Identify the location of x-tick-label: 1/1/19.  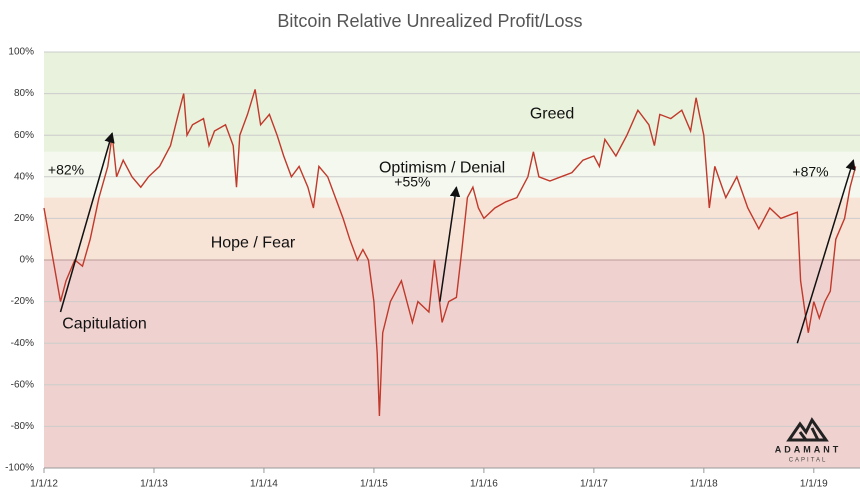
(814, 484).